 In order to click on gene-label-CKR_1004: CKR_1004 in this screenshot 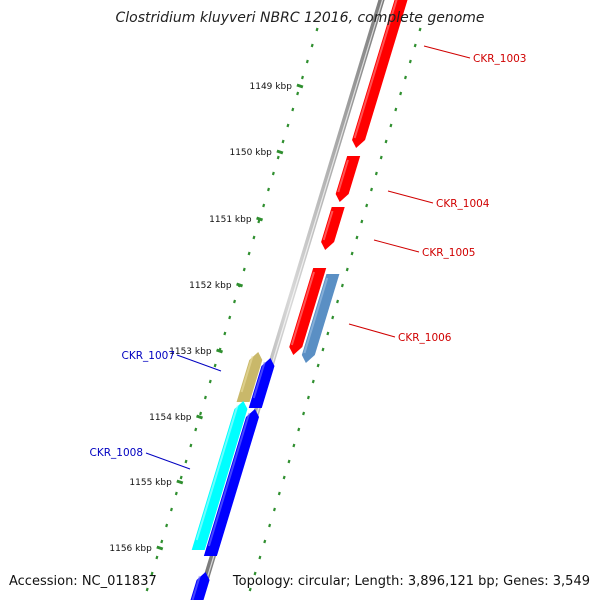, I will do `click(463, 204)`.